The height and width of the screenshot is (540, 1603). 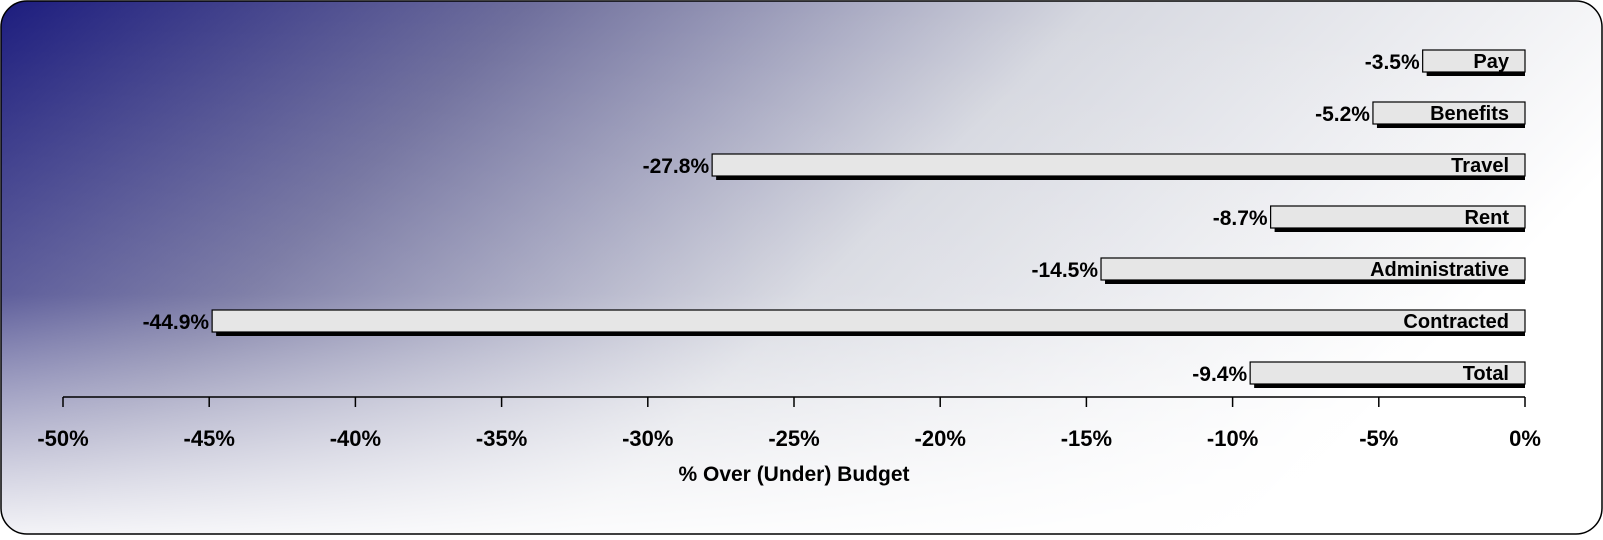 What do you see at coordinates (1313, 269) in the screenshot?
I see `bar-administrative` at bounding box center [1313, 269].